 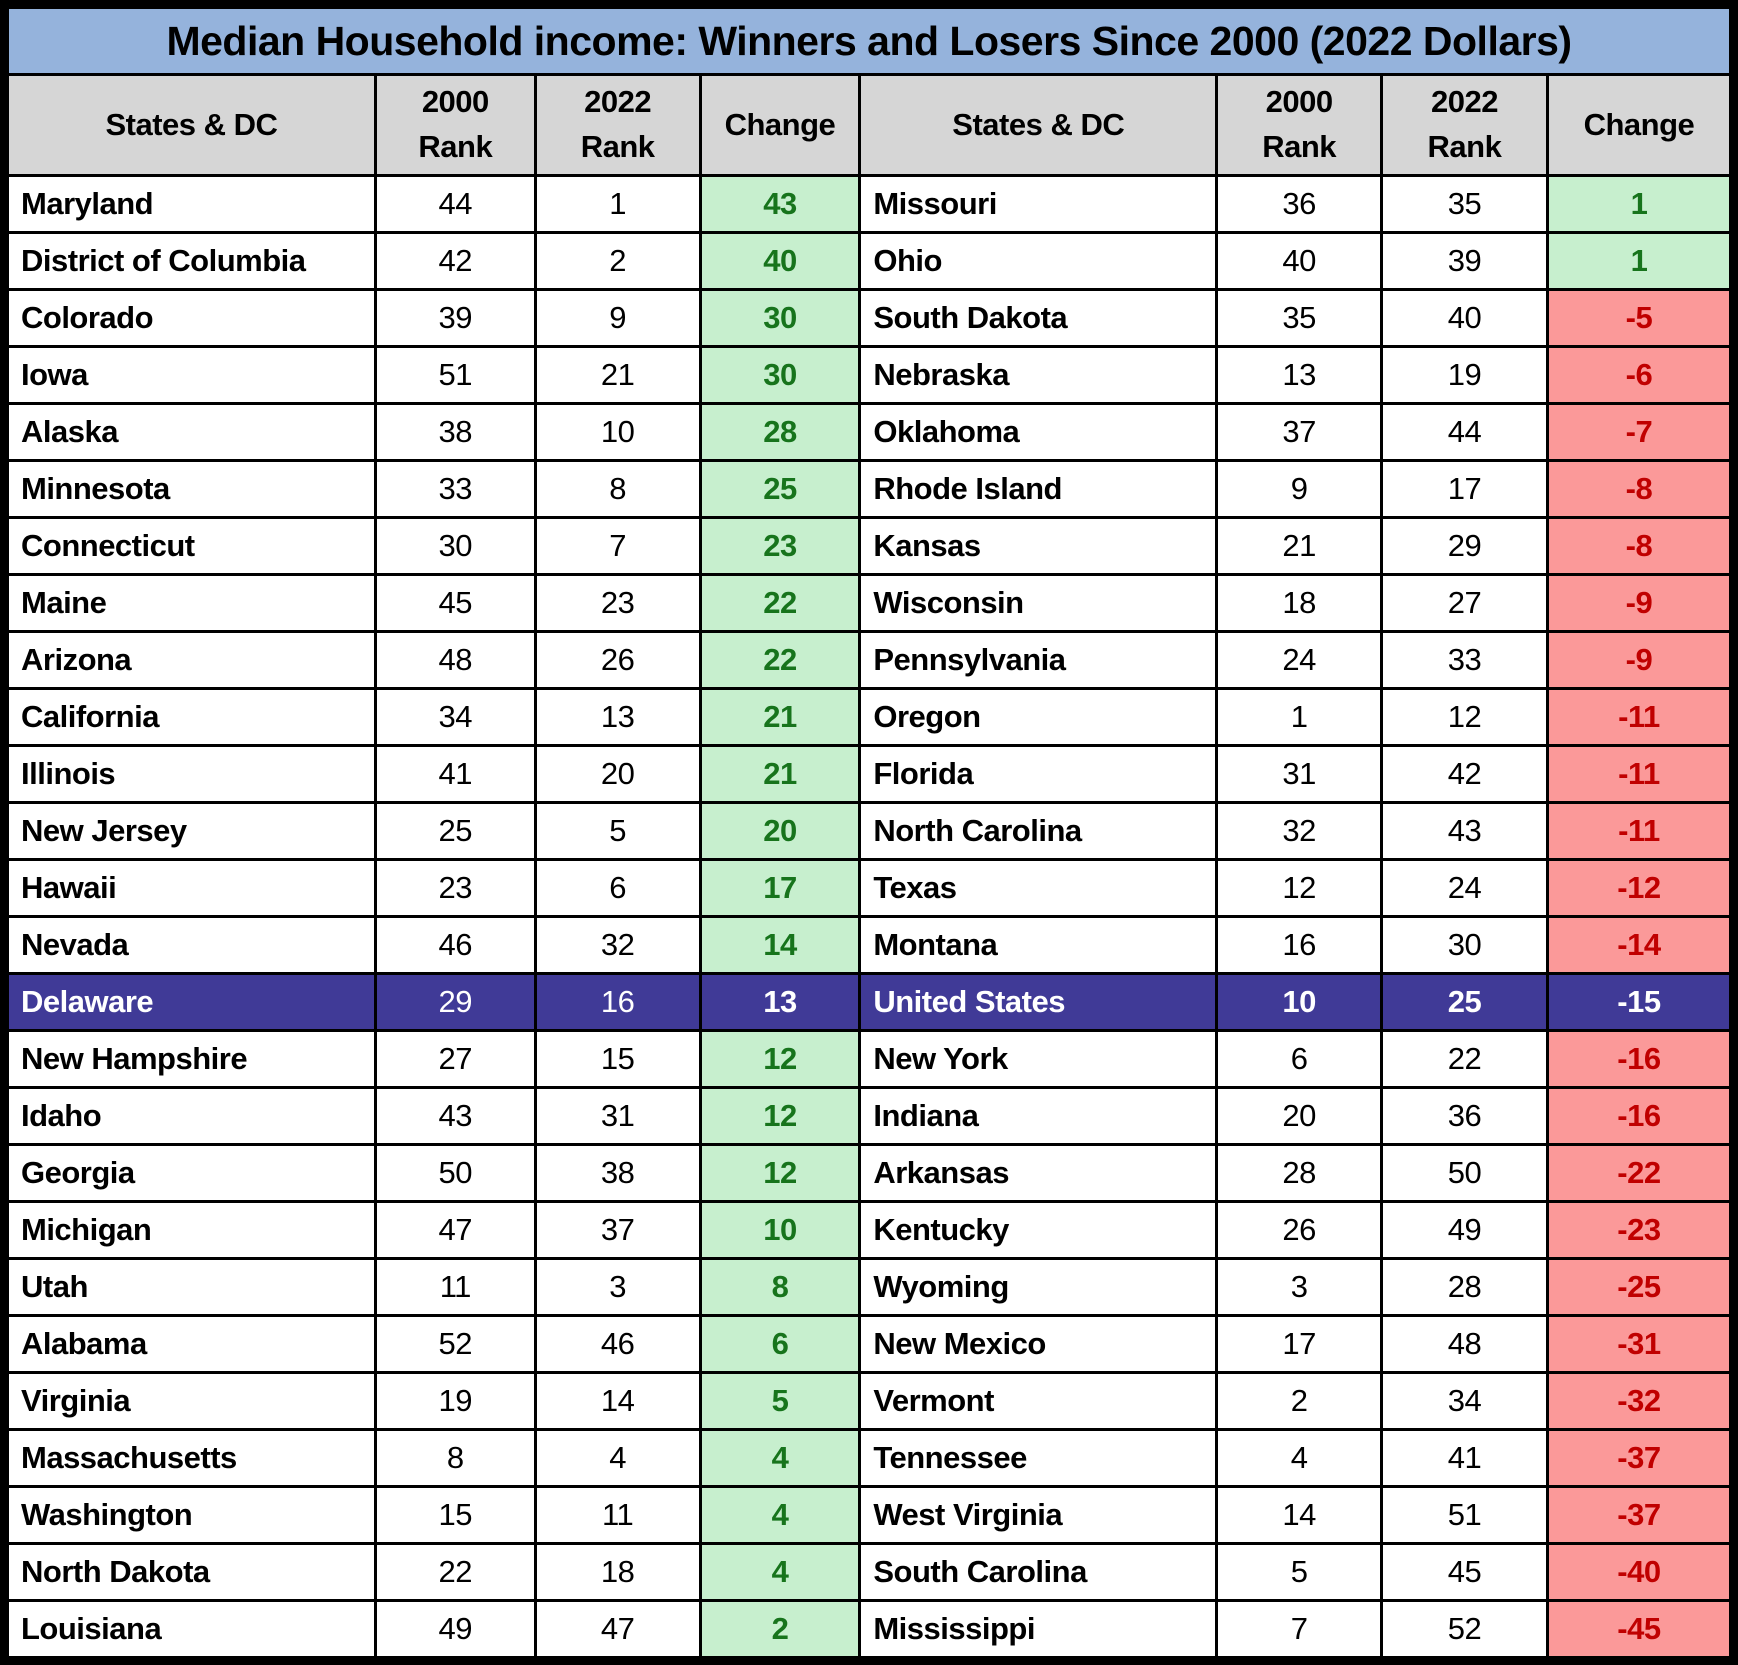 I want to click on rank-2000-cell: 32, so click(x=1299, y=831).